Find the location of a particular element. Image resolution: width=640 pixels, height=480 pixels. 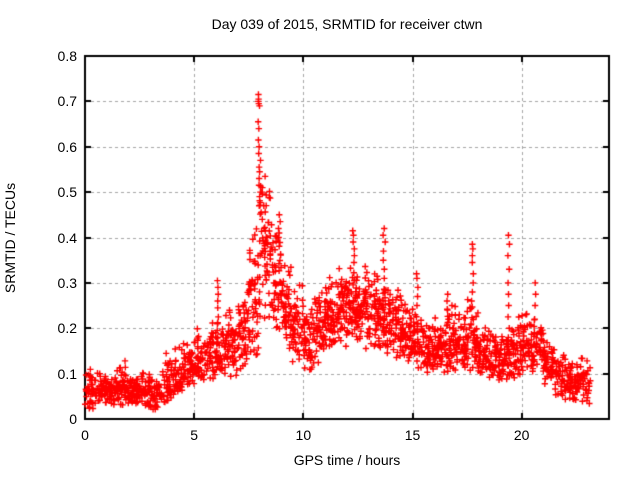

y-tick-label: 0.5 is located at coordinates (67, 192).